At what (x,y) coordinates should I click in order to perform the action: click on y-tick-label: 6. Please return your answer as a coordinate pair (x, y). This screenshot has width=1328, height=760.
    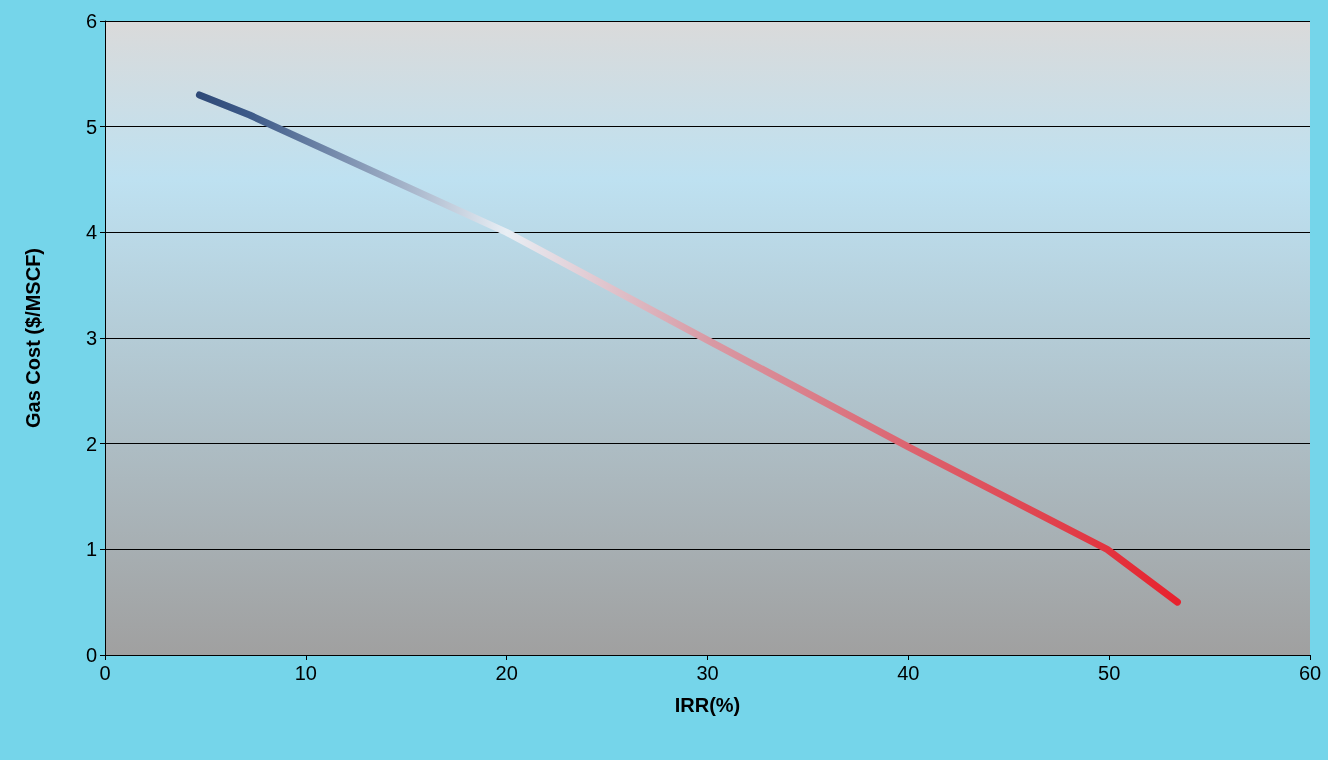
    Looking at the image, I should click on (91, 21).